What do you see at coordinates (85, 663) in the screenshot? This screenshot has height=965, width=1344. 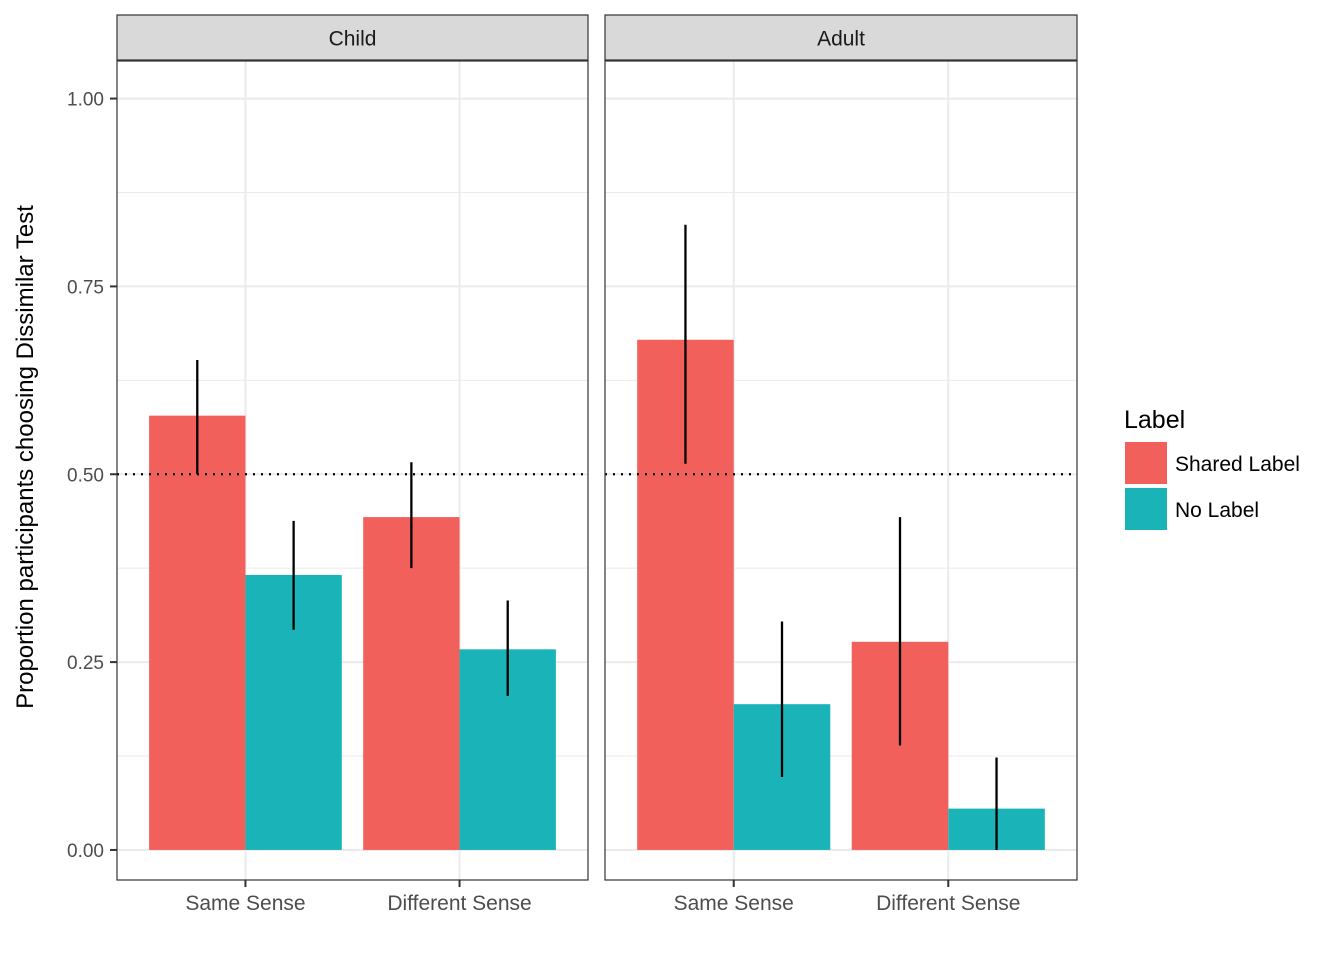 I see `y-tick-label: 0.25` at bounding box center [85, 663].